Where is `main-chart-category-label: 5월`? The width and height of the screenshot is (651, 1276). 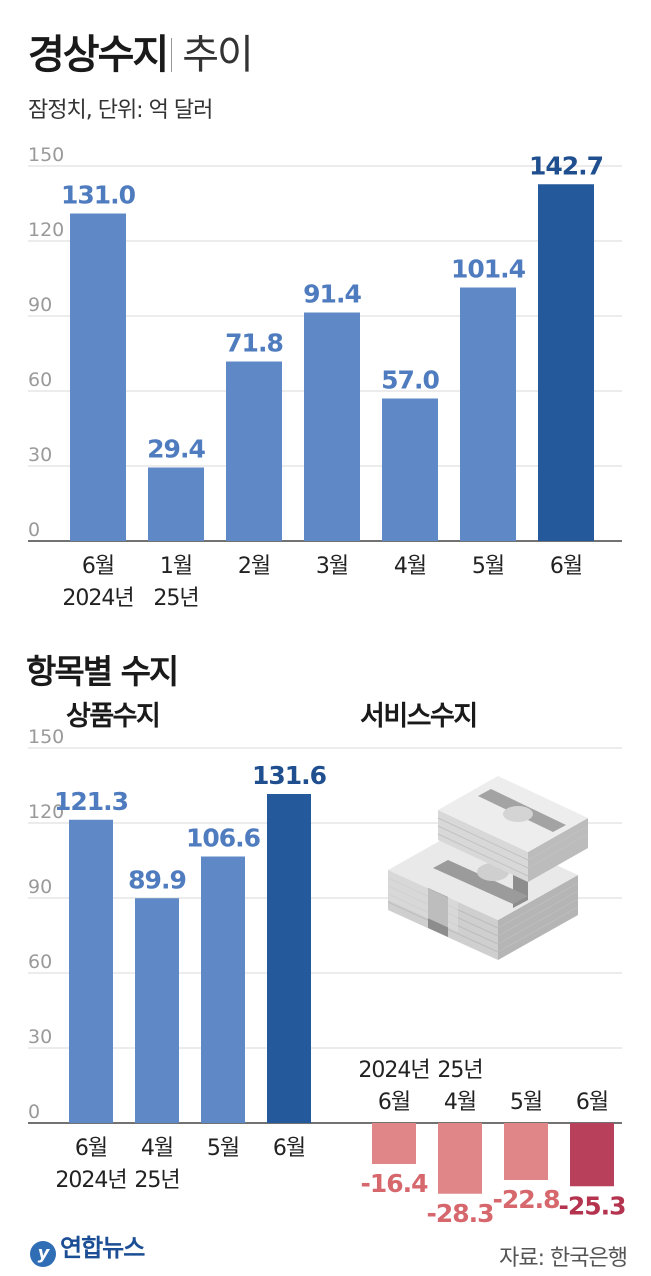 main-chart-category-label: 5월 is located at coordinates (488, 566).